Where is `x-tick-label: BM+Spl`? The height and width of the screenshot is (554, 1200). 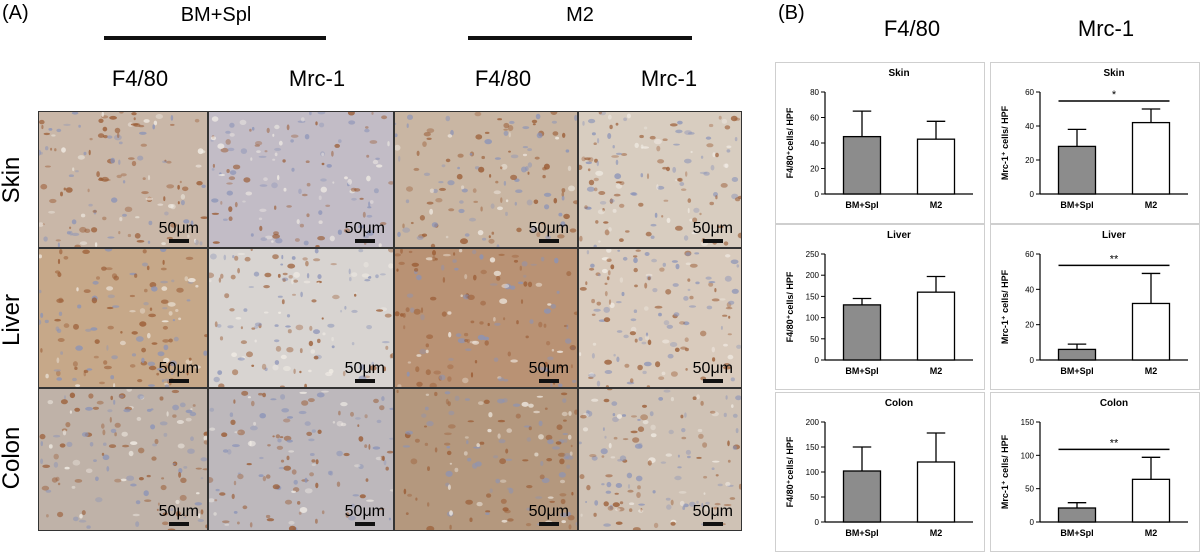 x-tick-label: BM+Spl is located at coordinates (861, 205).